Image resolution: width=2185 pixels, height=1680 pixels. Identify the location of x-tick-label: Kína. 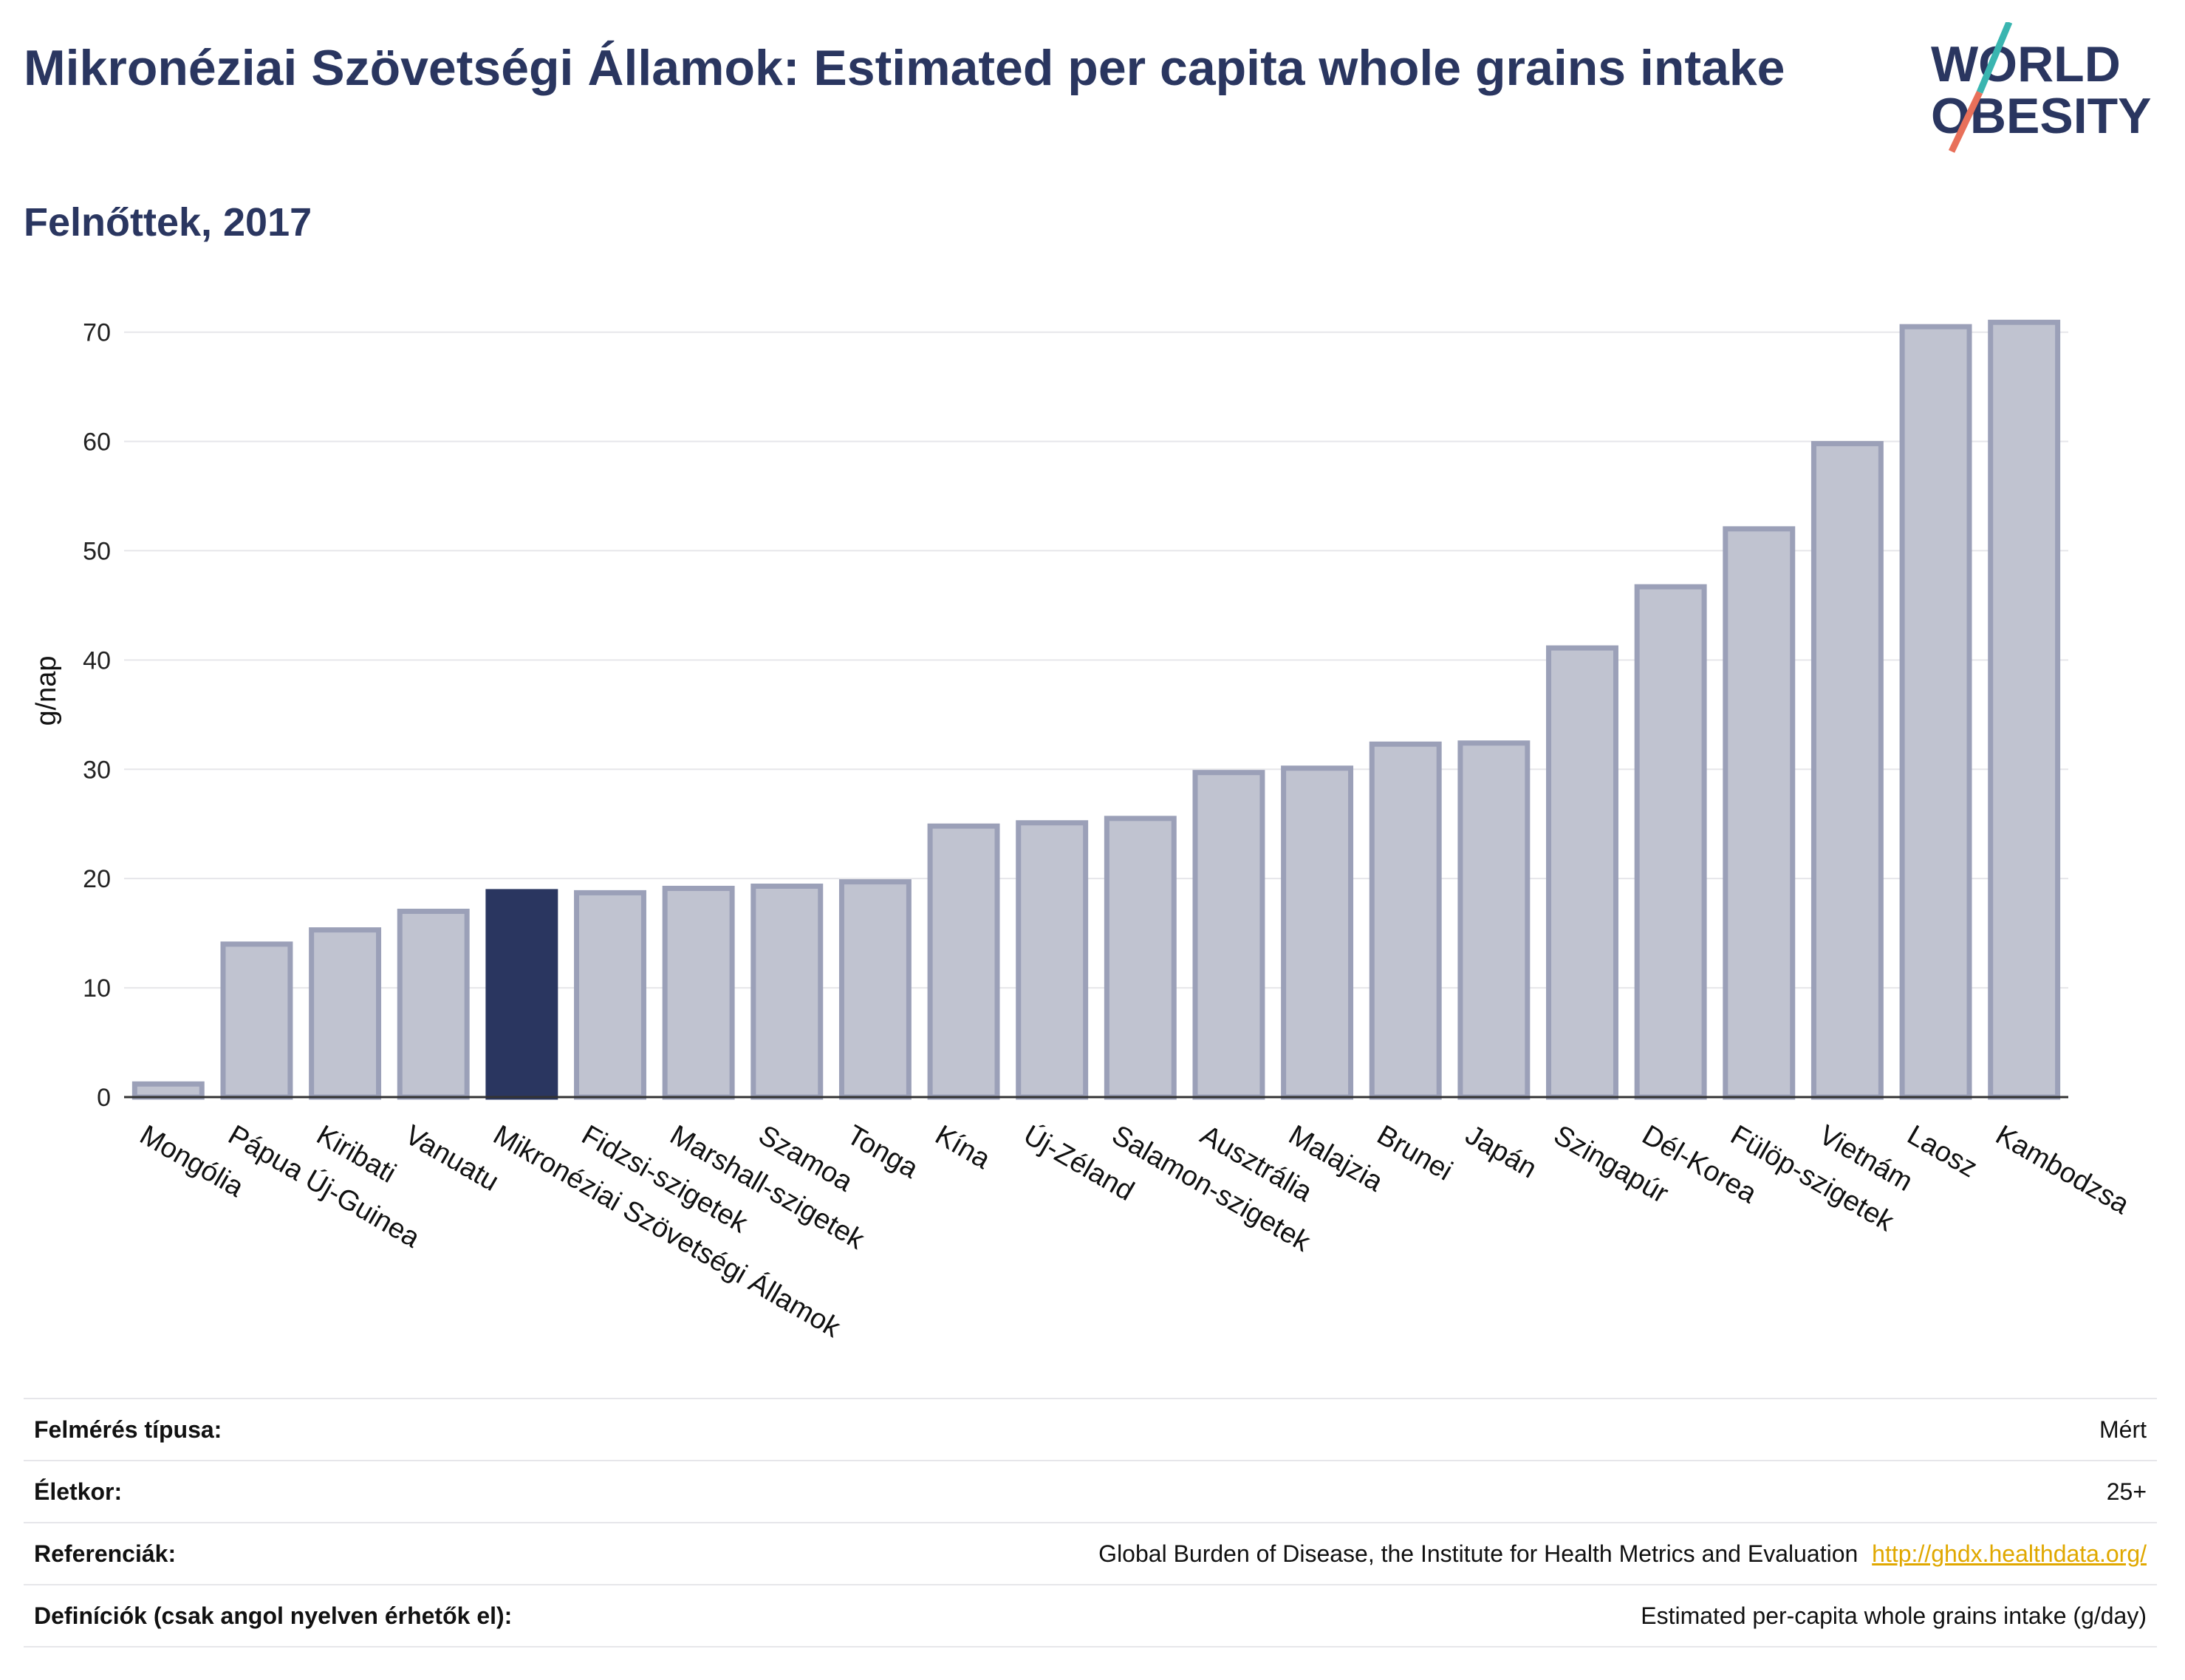
(963, 1147).